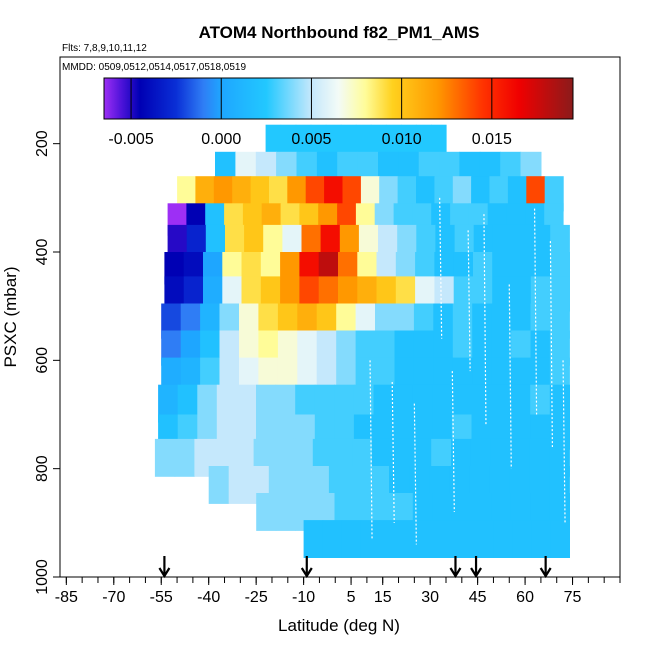 The width and height of the screenshot is (650, 650). Describe the element at coordinates (402, 139) in the screenshot. I see `colorbar-tick-label: 0.010` at that location.